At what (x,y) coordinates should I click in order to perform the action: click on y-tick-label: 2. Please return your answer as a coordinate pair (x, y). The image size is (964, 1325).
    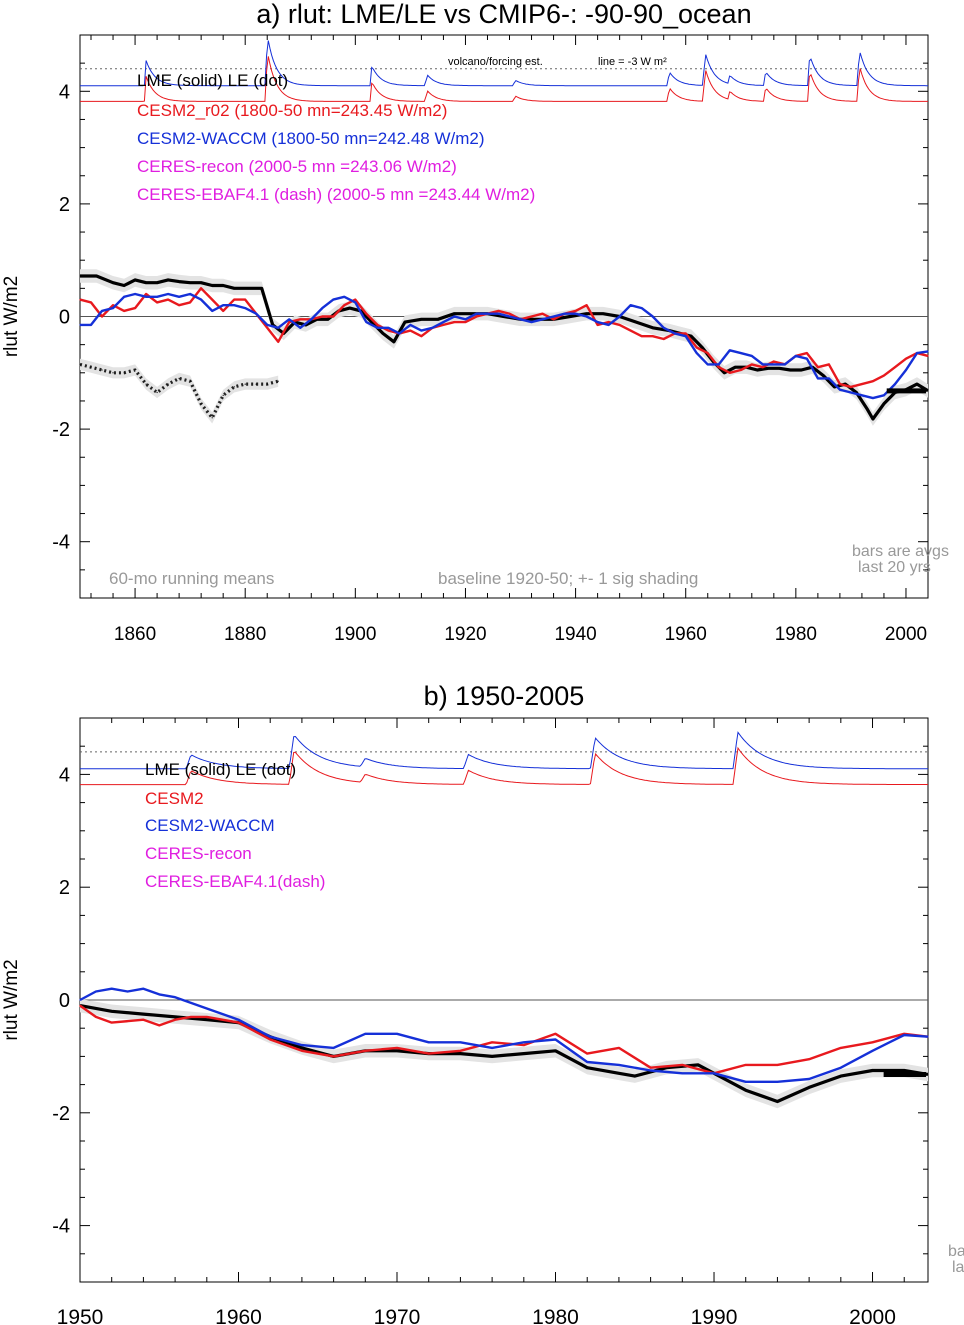
    Looking at the image, I should click on (64, 888).